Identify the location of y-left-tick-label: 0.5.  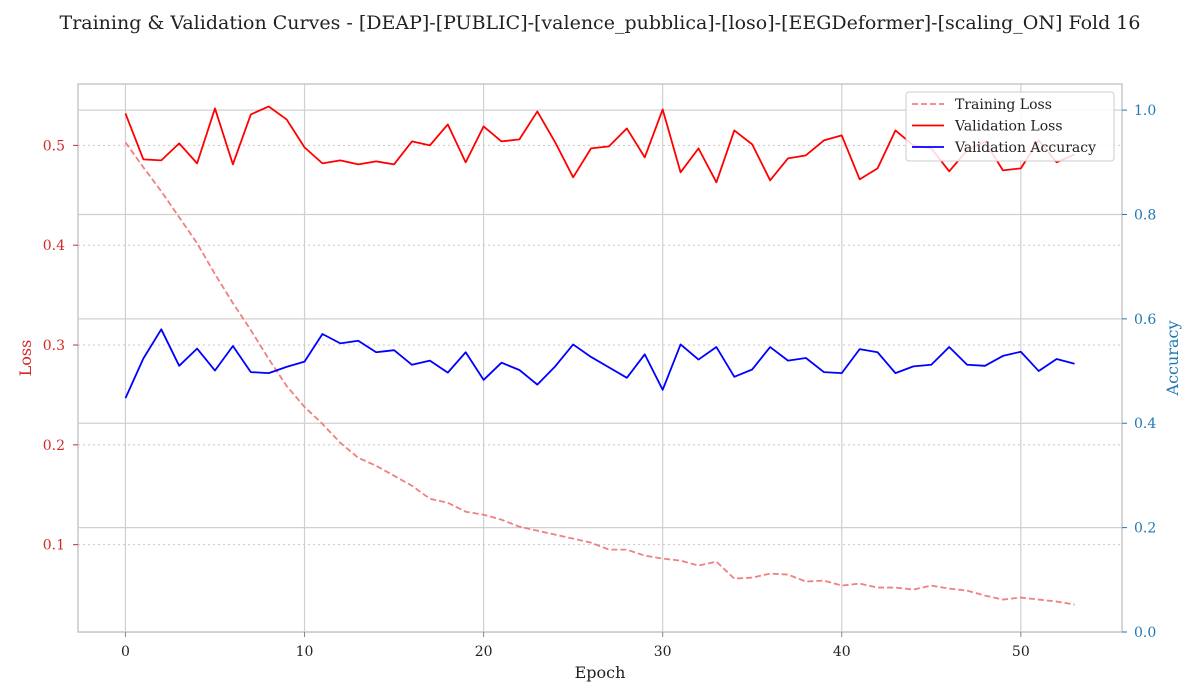
(54, 146).